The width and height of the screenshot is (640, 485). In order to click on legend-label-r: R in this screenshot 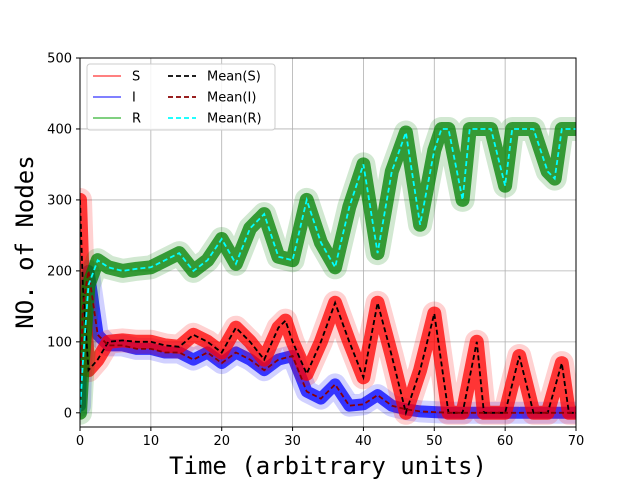, I will do `click(136, 119)`.